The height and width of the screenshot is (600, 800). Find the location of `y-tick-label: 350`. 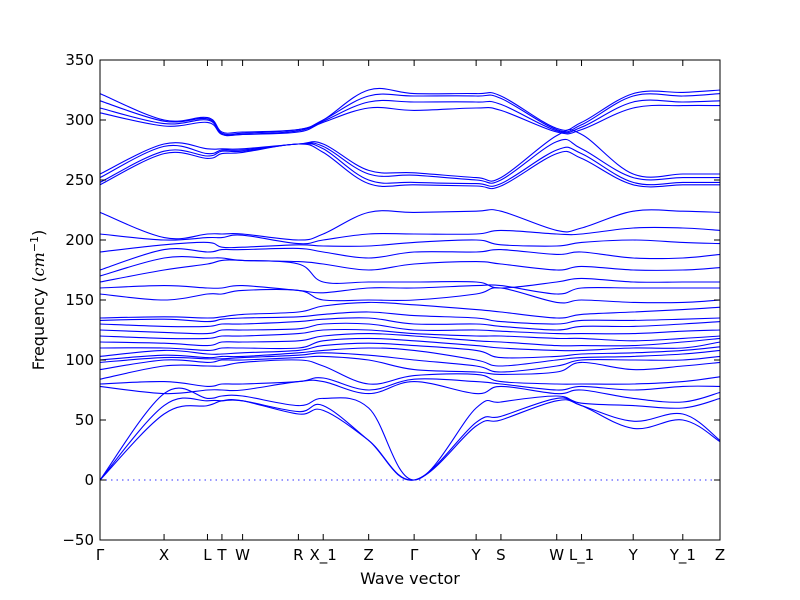

y-tick-label: 350 is located at coordinates (79, 60).